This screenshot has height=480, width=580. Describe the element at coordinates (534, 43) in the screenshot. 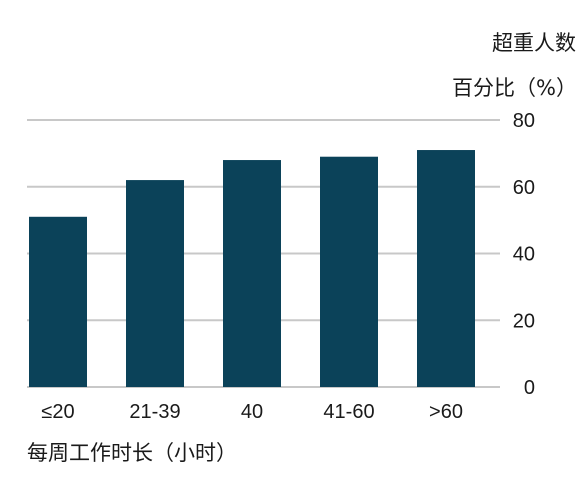

I see `y-axis-title-line1: 超重人数` at that location.